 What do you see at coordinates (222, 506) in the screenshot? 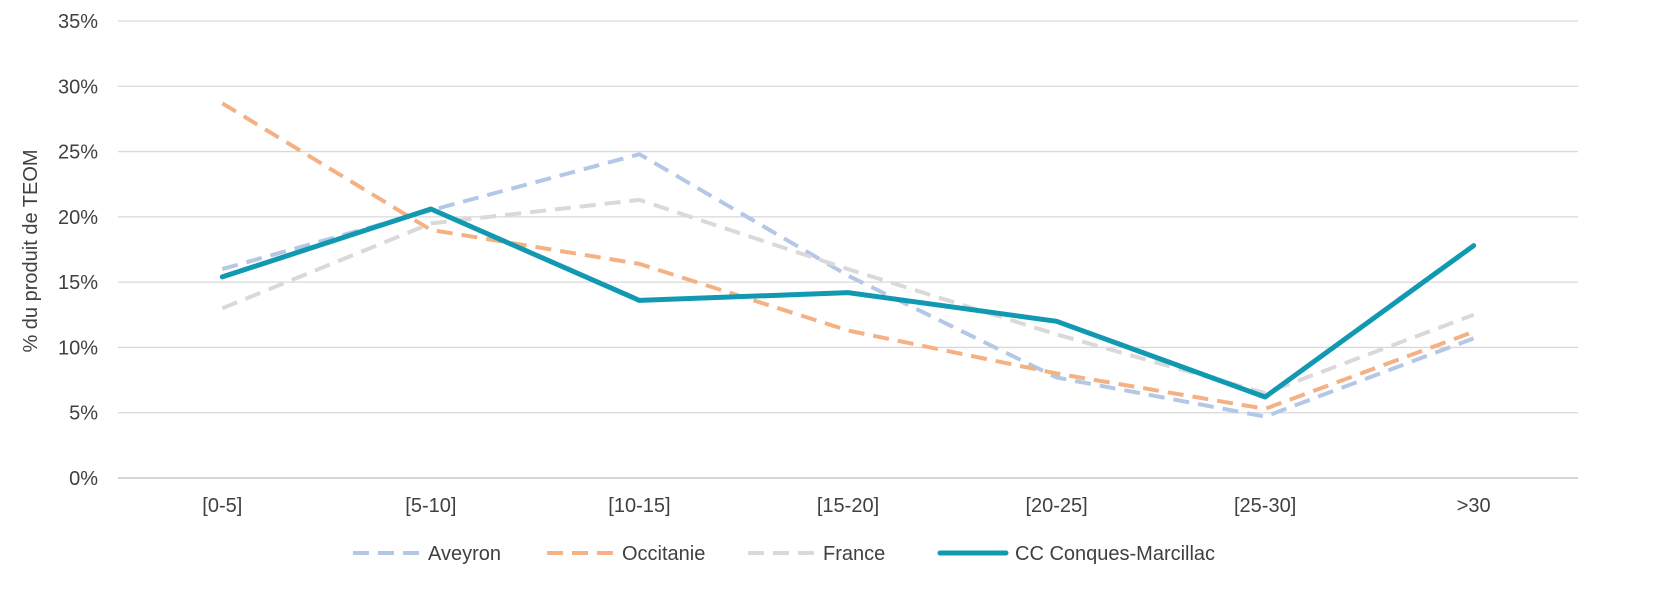
I see `x-tick-label: [0-5]` at bounding box center [222, 506].